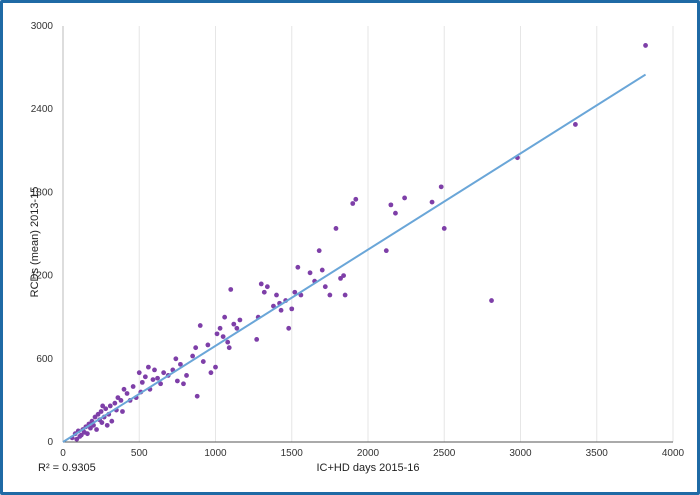 This screenshot has height=495, width=700. Describe the element at coordinates (367, 468) in the screenshot. I see `x-axis-title: IC+HD days 2015-16` at that location.